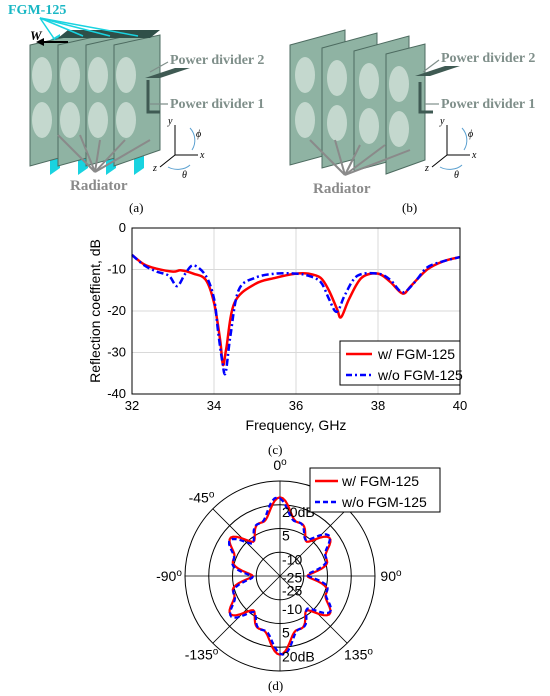 The image size is (550, 696). I want to click on series-line-without-fgm, so click(296, 315).